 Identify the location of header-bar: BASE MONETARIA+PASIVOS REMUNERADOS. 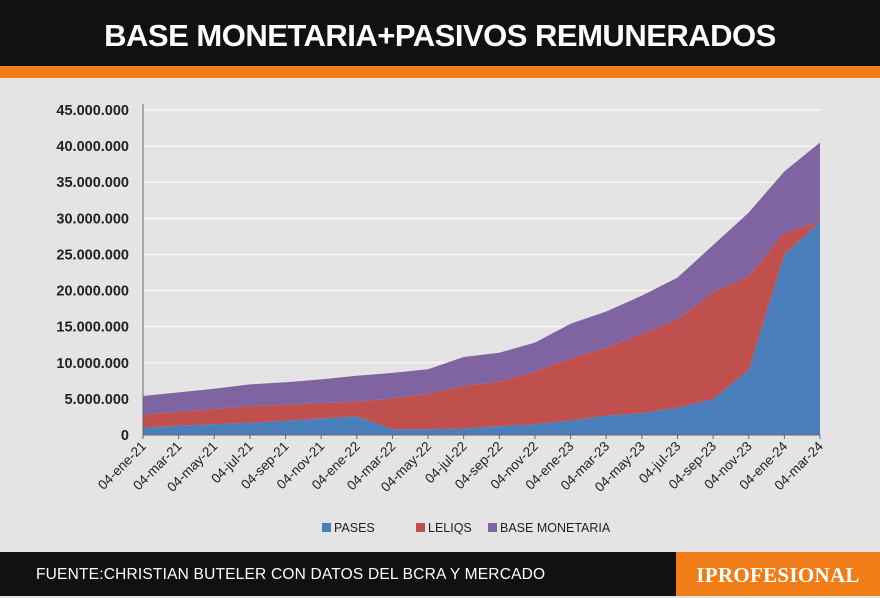
(440, 33).